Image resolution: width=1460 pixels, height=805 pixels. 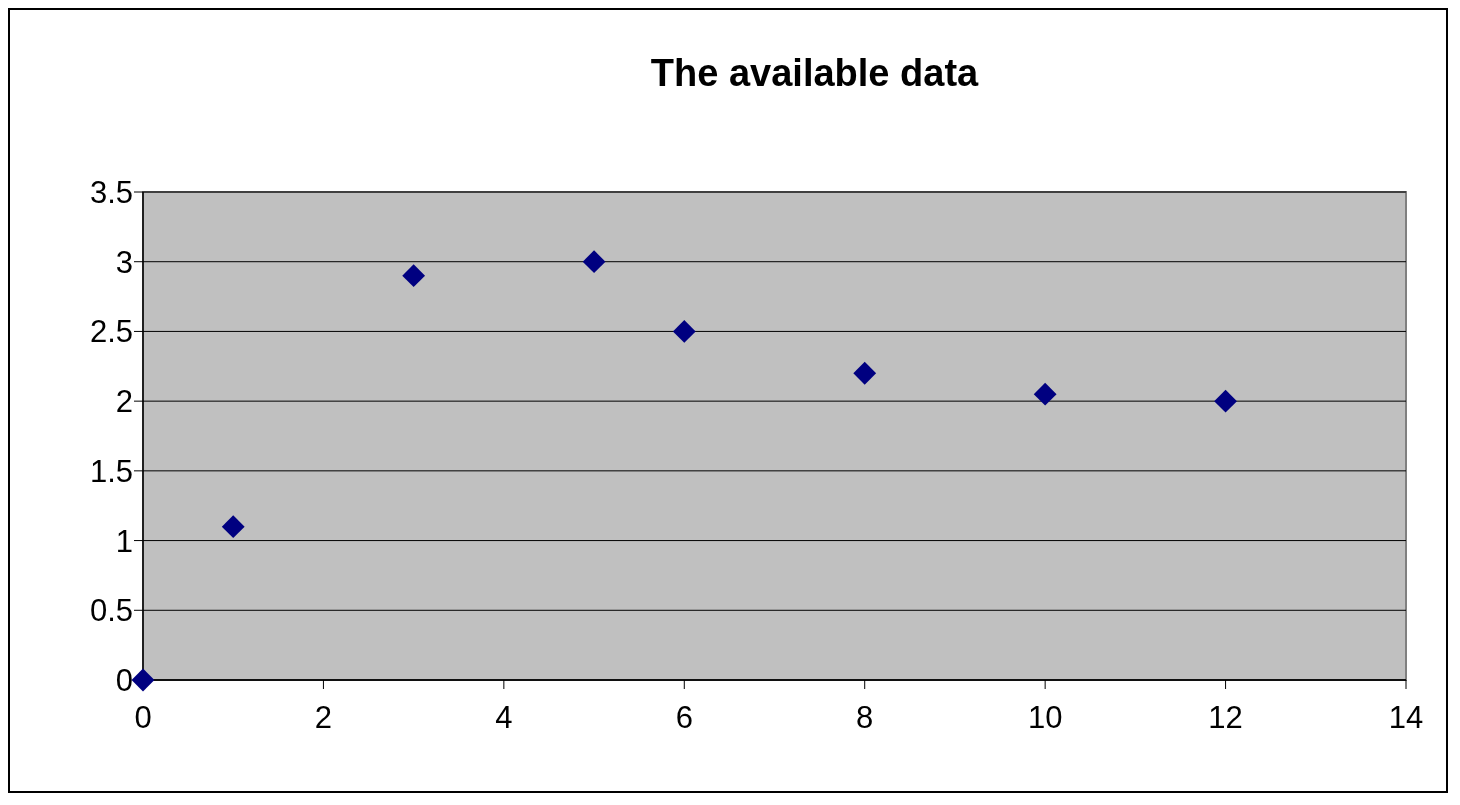 What do you see at coordinates (1045, 717) in the screenshot?
I see `x-tick-label: 10` at bounding box center [1045, 717].